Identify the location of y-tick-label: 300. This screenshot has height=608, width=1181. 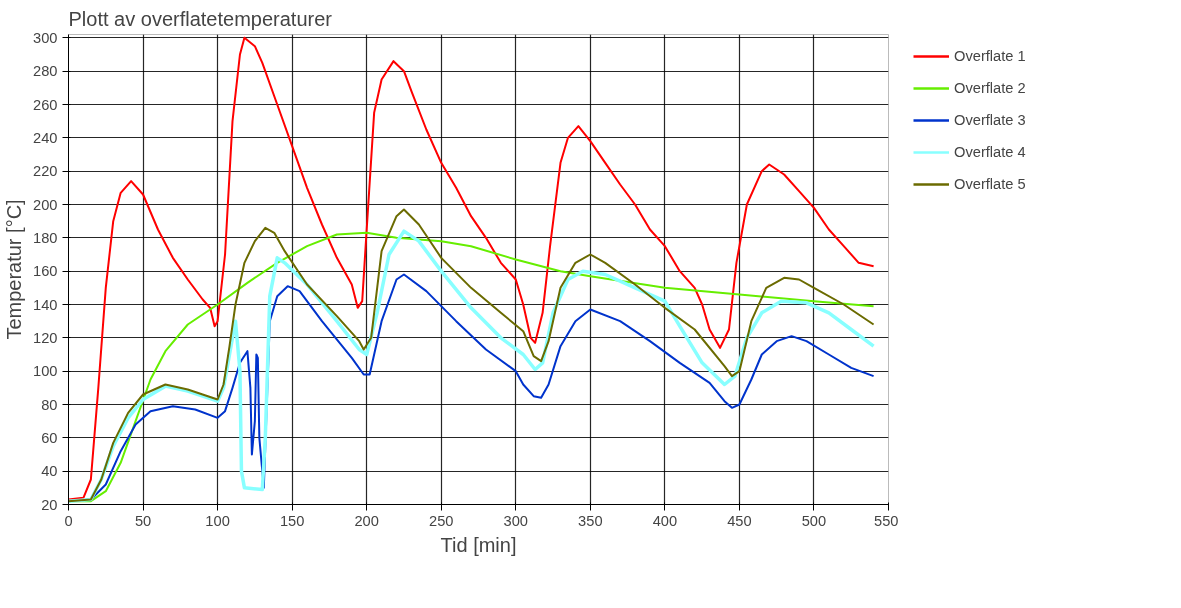
(45, 37).